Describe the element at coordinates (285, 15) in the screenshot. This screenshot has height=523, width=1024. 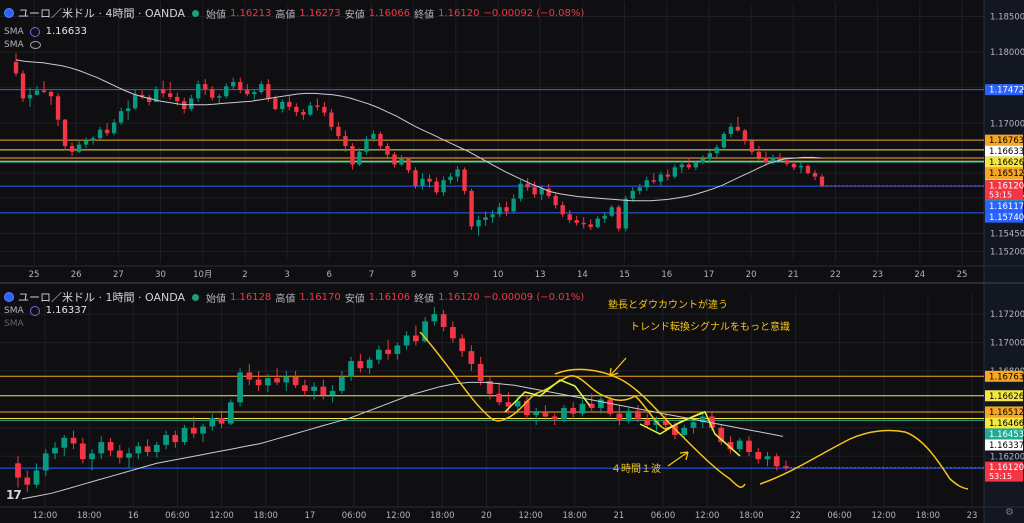
I see `high-label: 高値` at that location.